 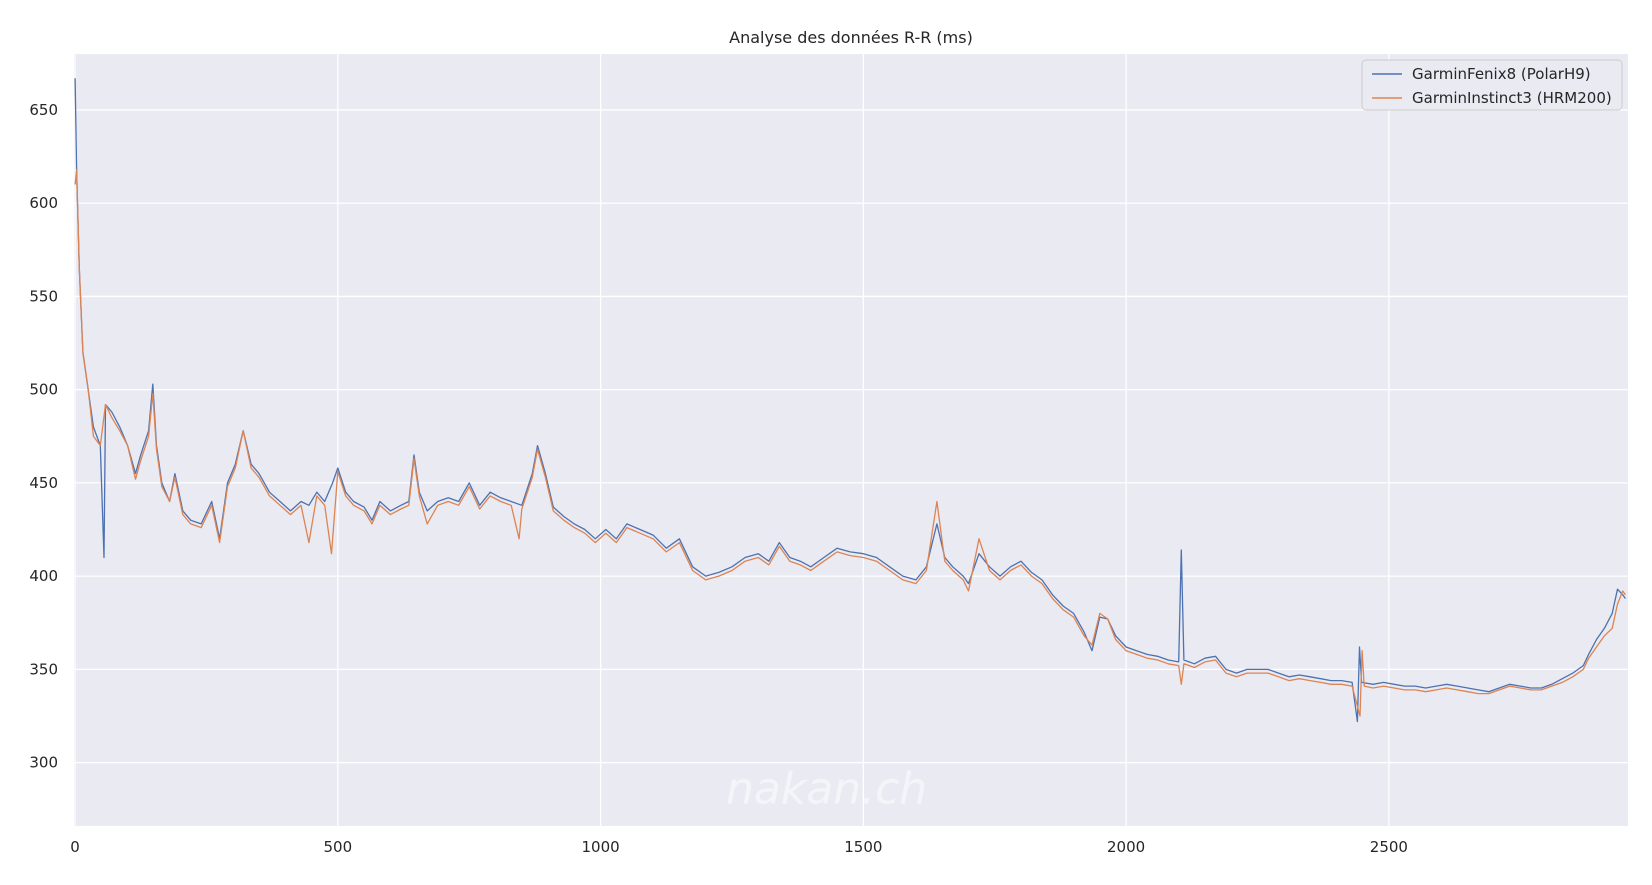 I want to click on legend-box, so click(x=1492, y=85).